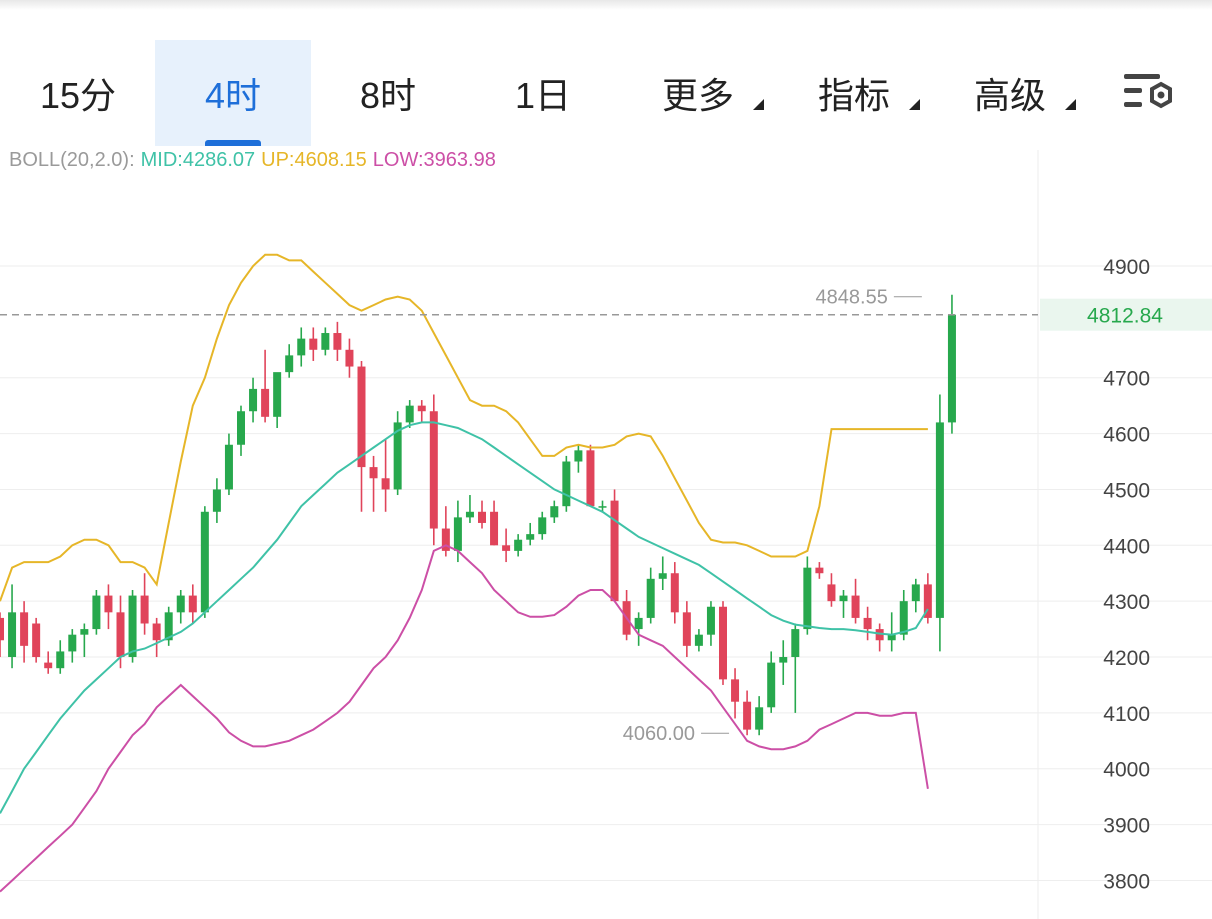 The width and height of the screenshot is (1212, 919). I want to click on tab-1d-label: 1日, so click(543, 95).